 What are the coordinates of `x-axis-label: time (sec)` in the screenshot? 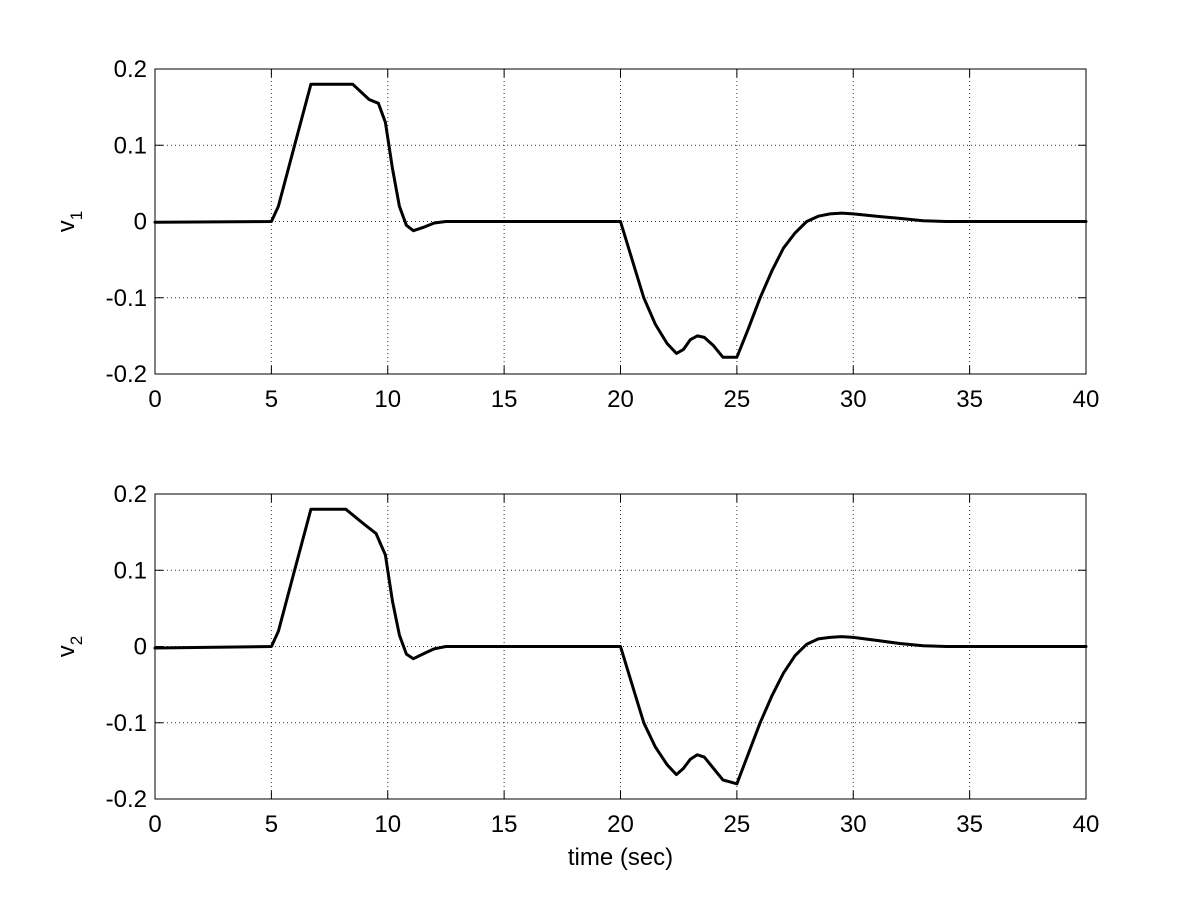 It's located at (620, 857).